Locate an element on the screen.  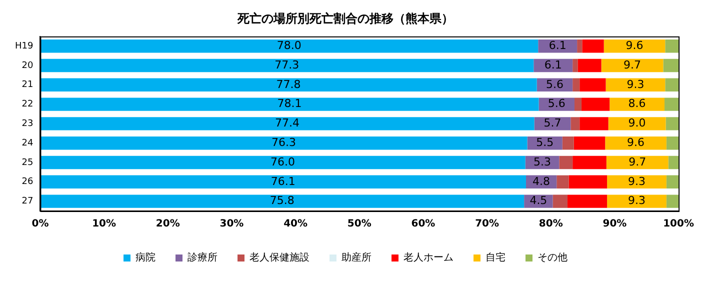
x-tick-label: 10% is located at coordinates (104, 224).